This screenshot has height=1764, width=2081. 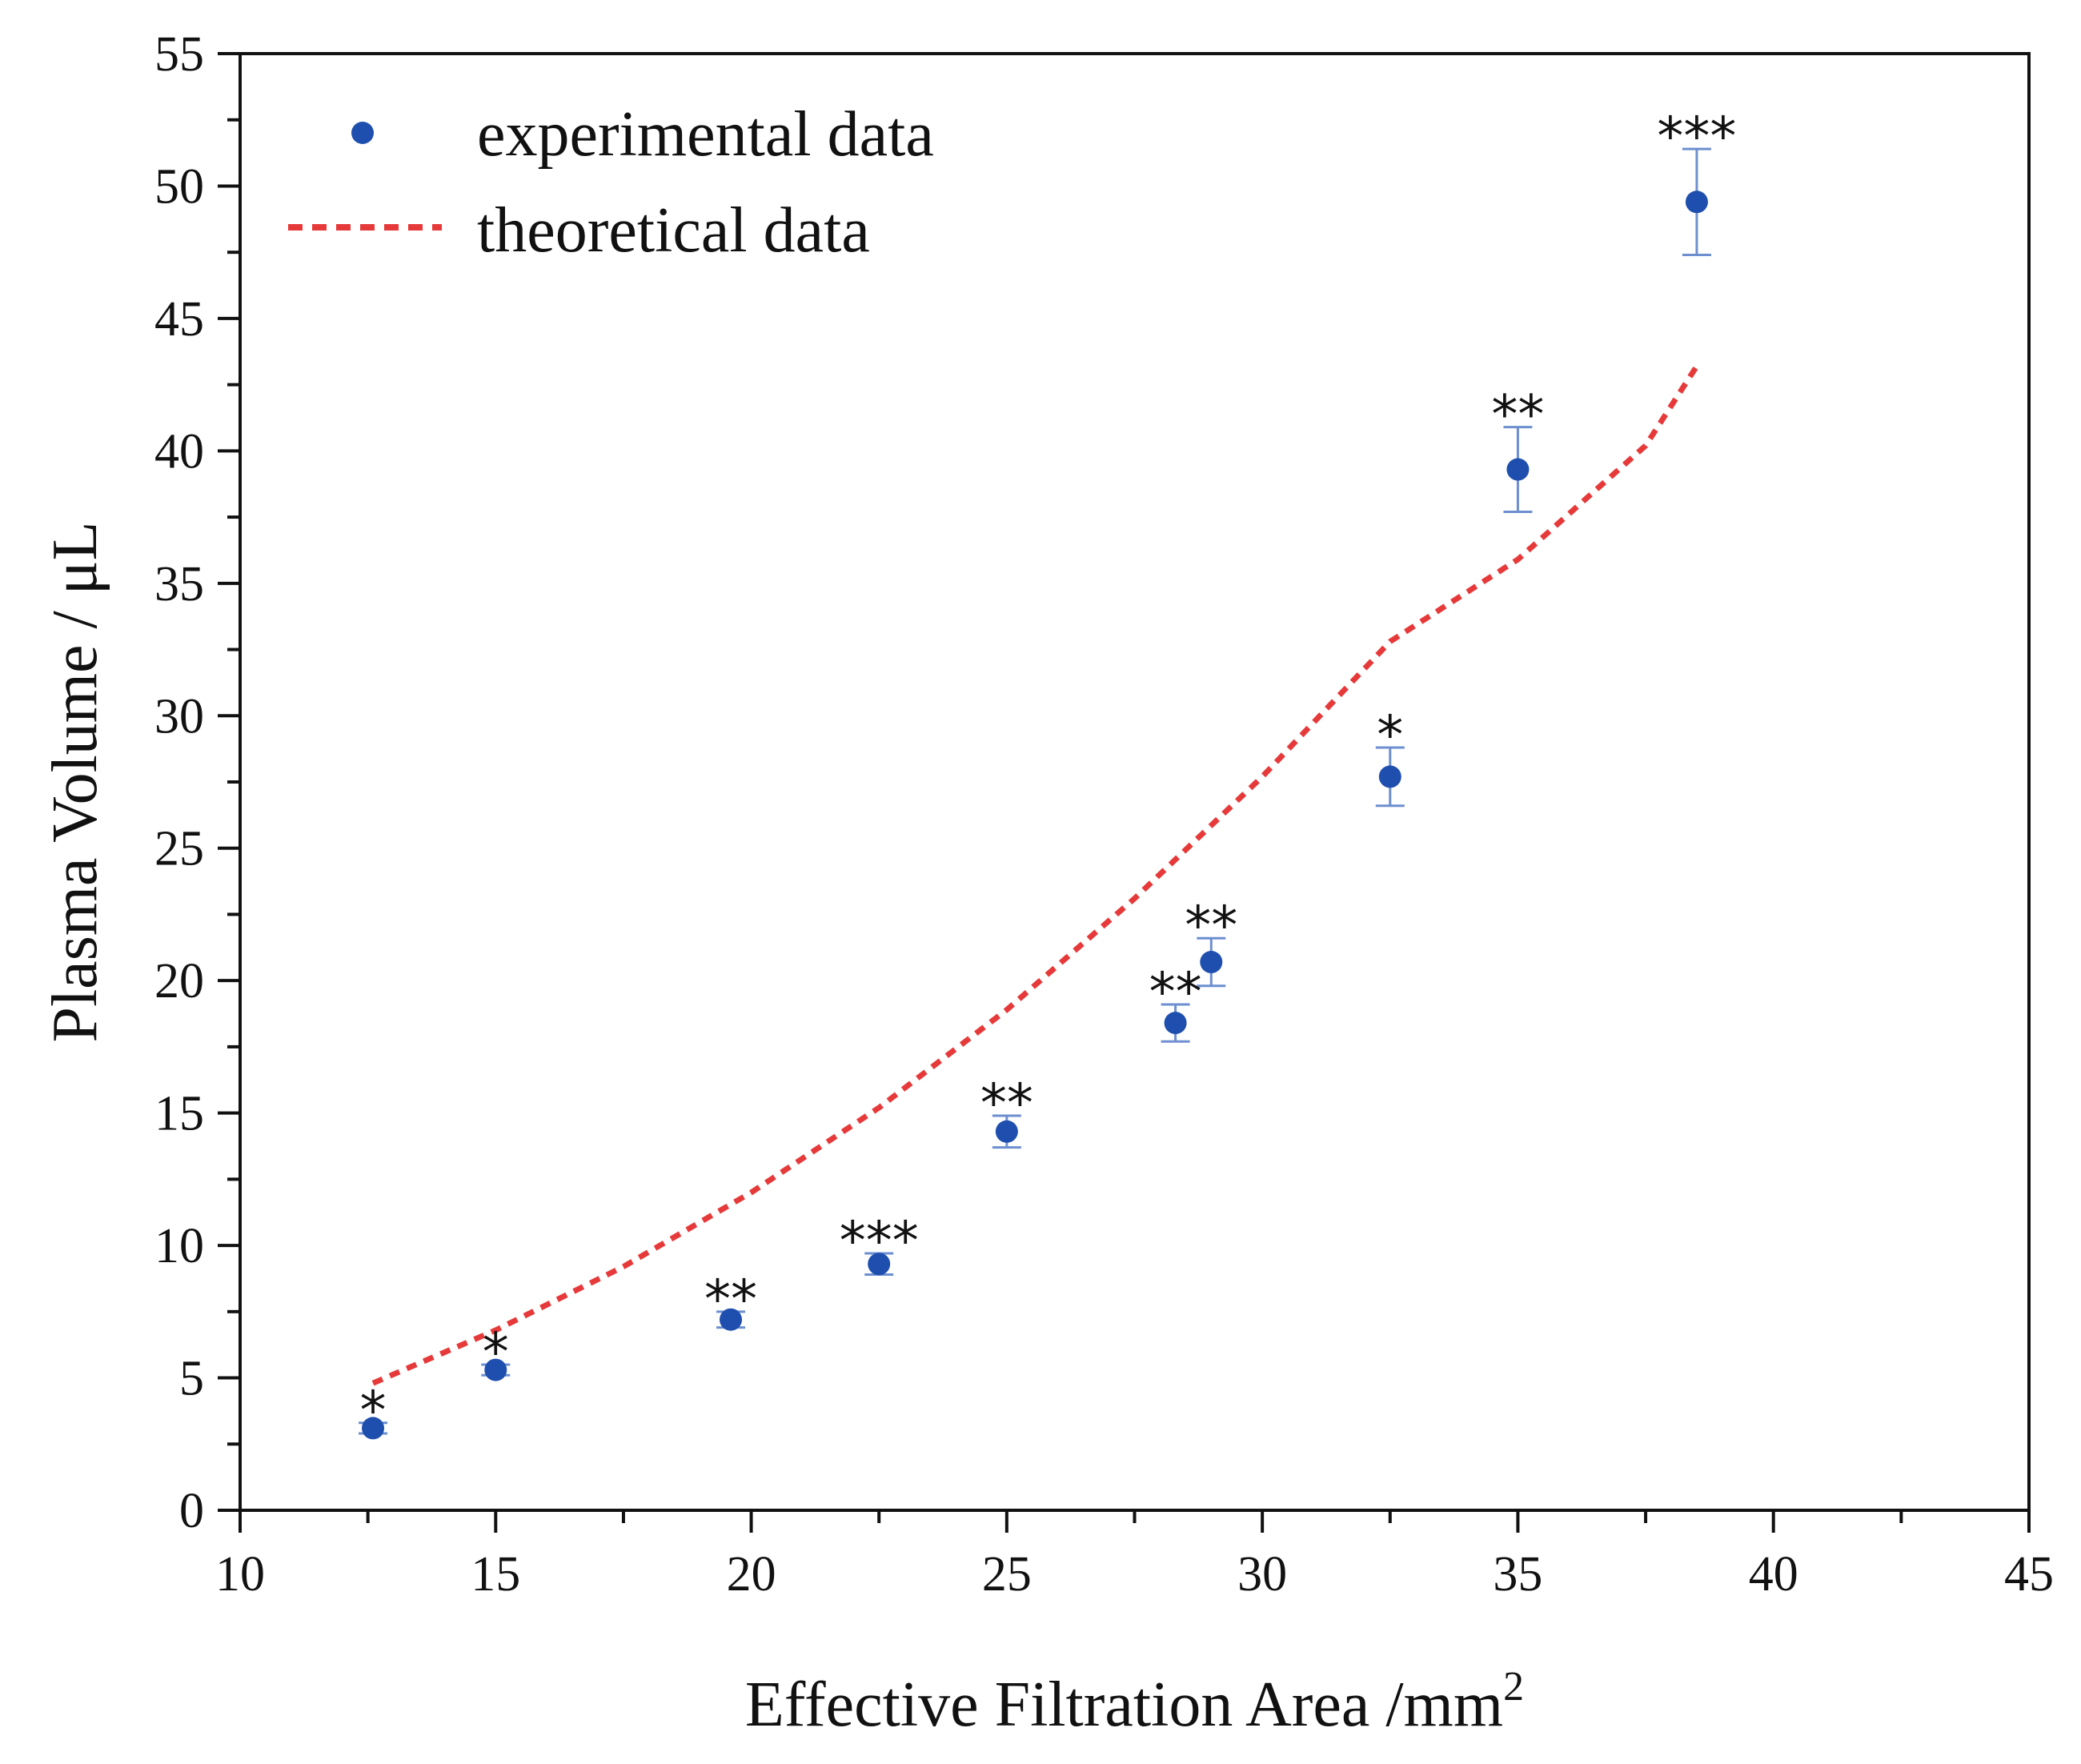 What do you see at coordinates (179, 1114) in the screenshot?
I see `y-tick-label: 15` at bounding box center [179, 1114].